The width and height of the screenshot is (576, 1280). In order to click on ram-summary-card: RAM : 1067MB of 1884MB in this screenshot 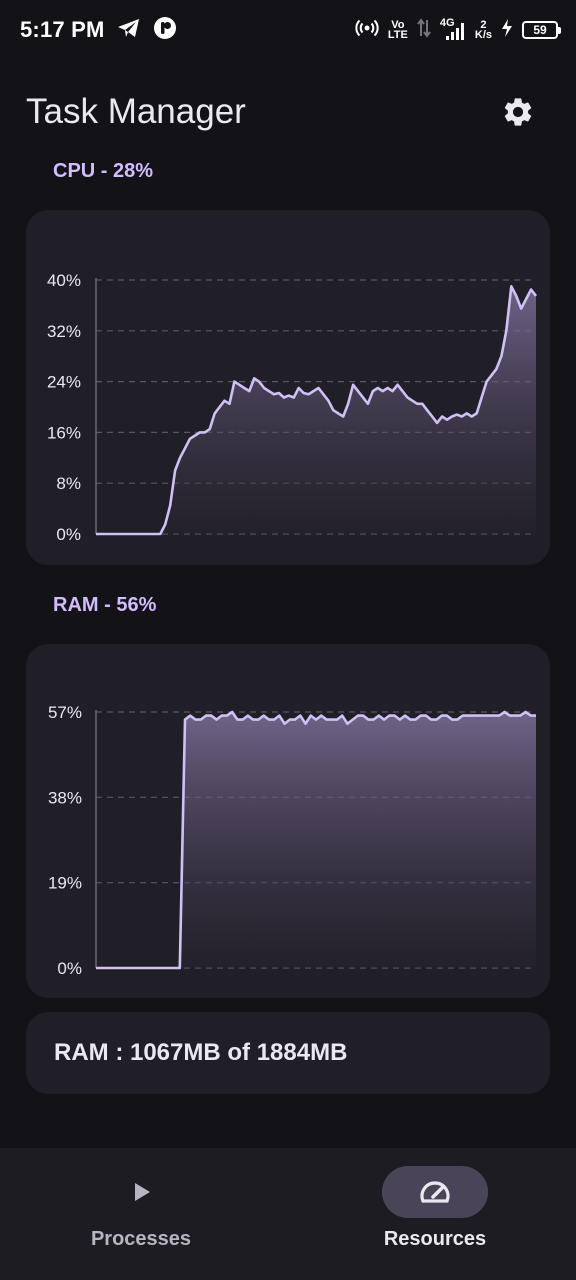, I will do `click(288, 1053)`.